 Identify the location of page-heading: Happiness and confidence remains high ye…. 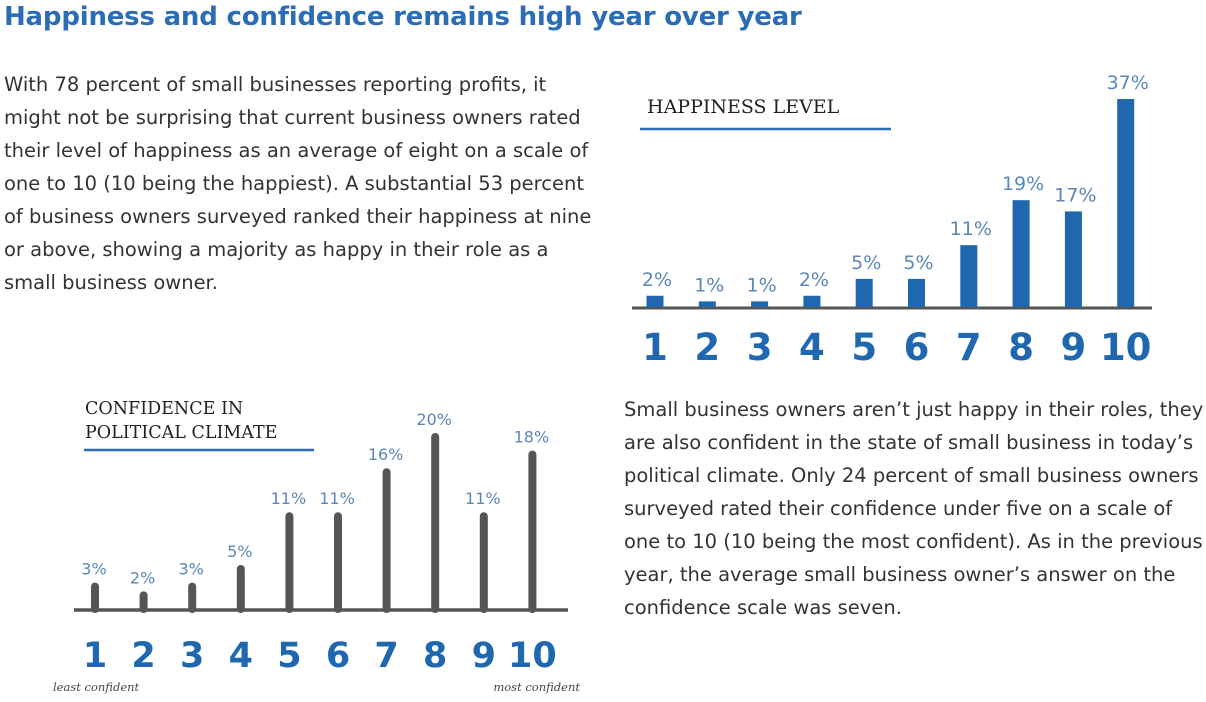
(403, 17).